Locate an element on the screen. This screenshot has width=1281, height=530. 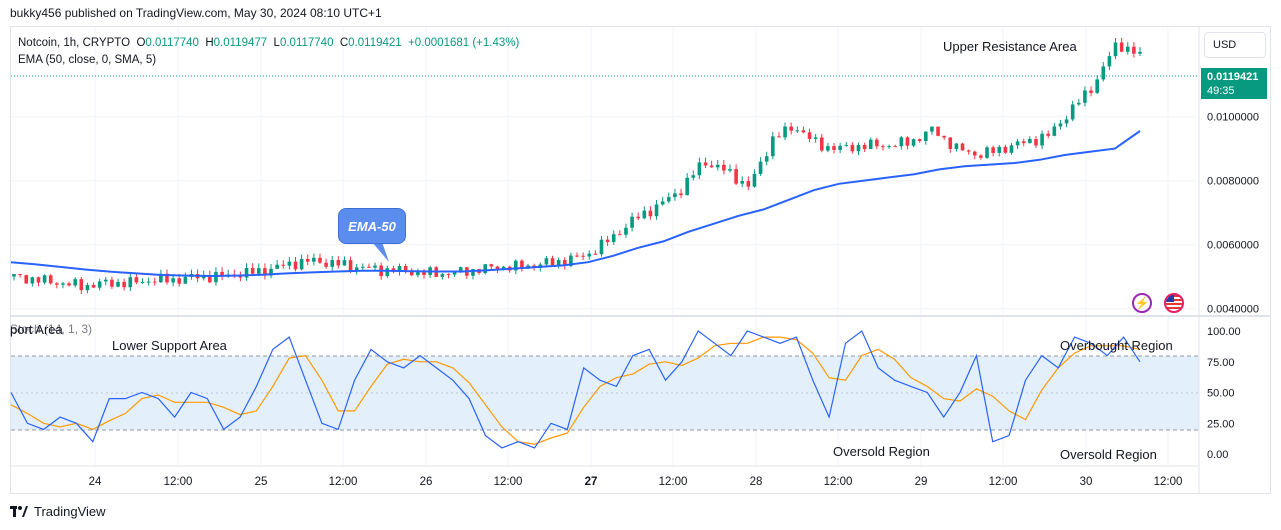
legend-open: 0.0117740 is located at coordinates (172, 43).